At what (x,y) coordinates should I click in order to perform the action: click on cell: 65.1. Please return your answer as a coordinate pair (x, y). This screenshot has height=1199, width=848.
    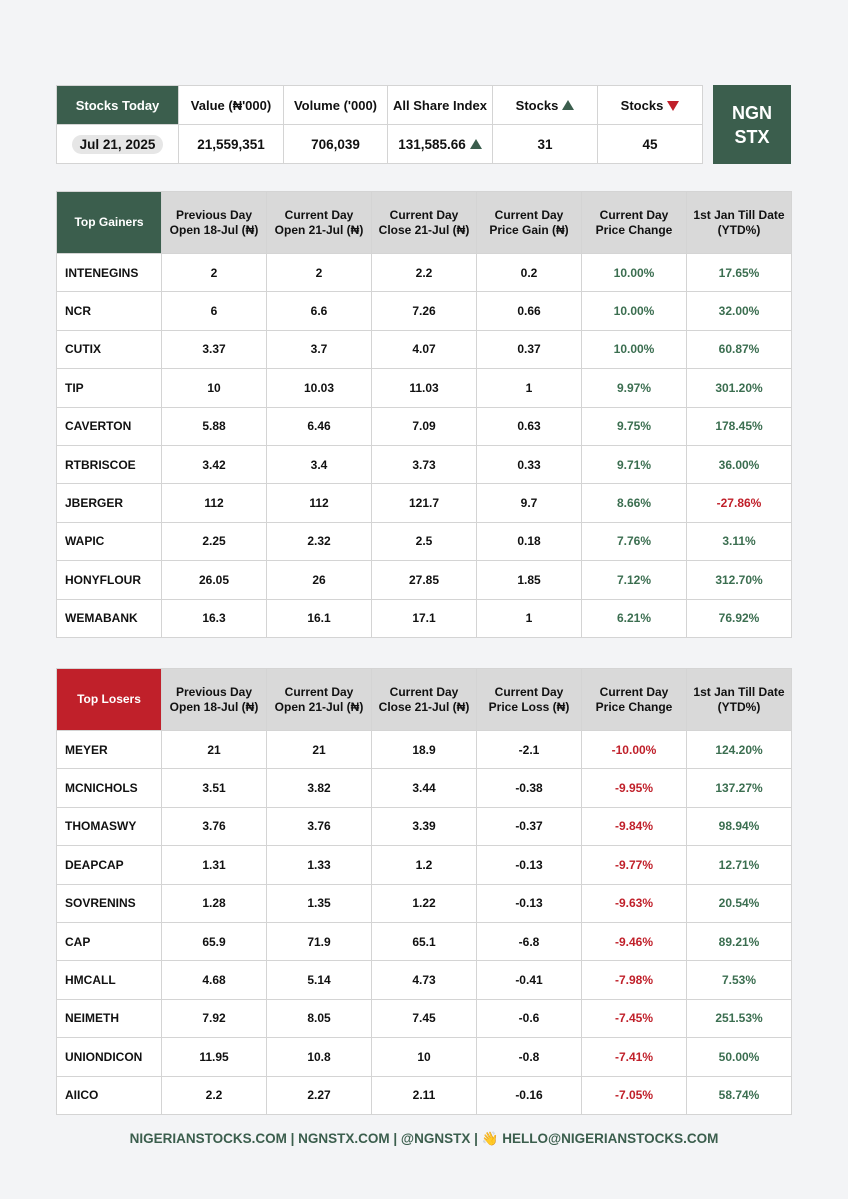
    Looking at the image, I should click on (424, 941).